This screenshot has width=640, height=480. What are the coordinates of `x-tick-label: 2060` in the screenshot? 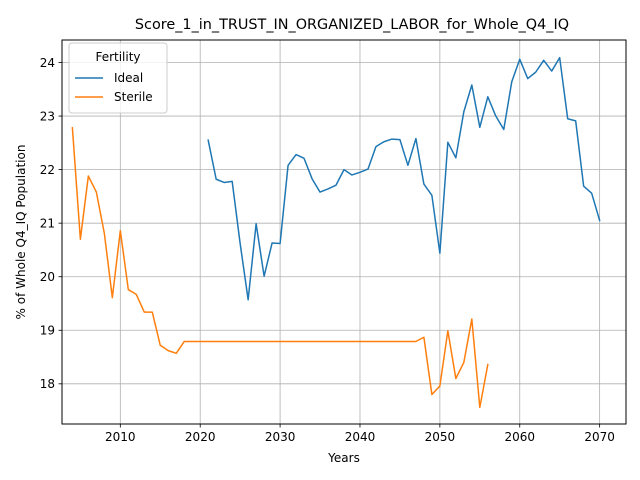 It's located at (519, 437).